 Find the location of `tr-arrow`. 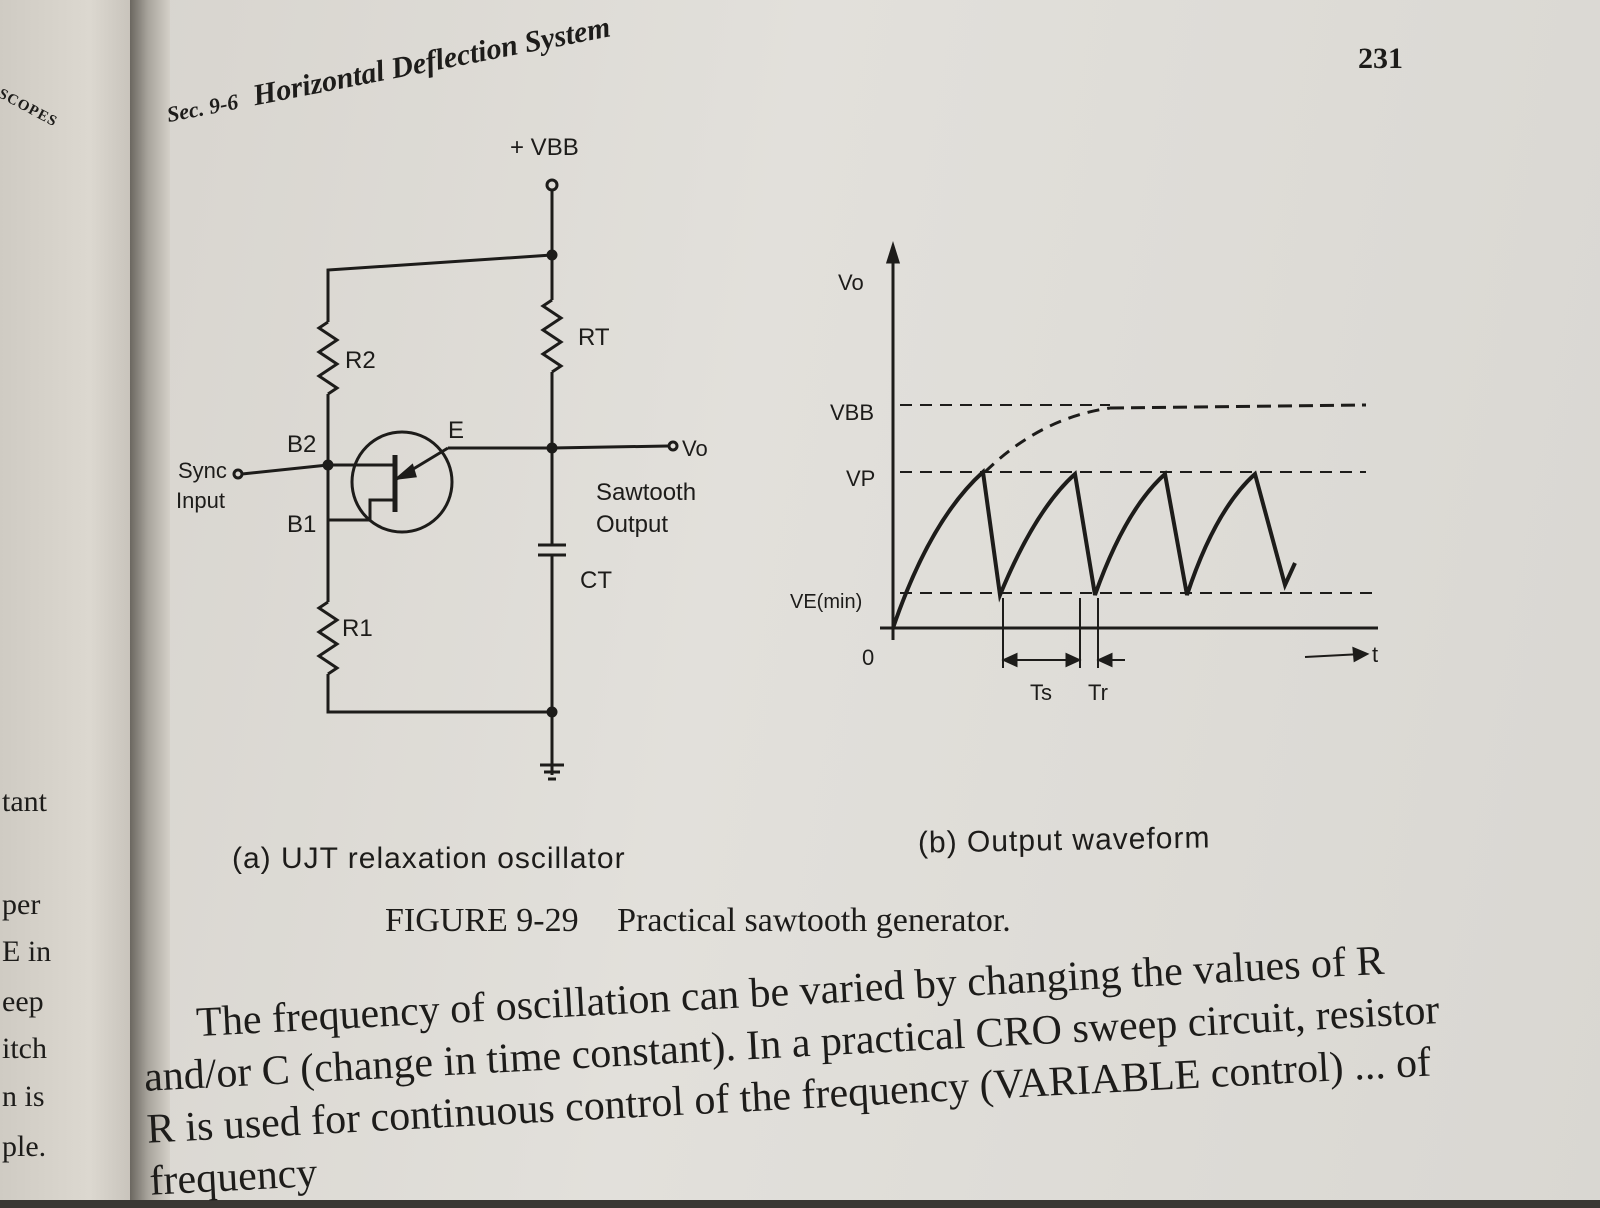

tr-arrow is located at coordinates (1104, 660).